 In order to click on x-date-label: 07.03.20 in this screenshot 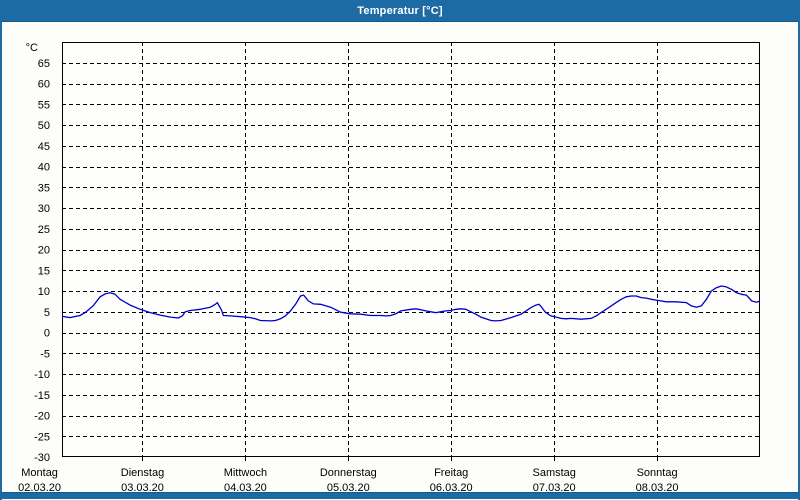, I will do `click(554, 487)`.